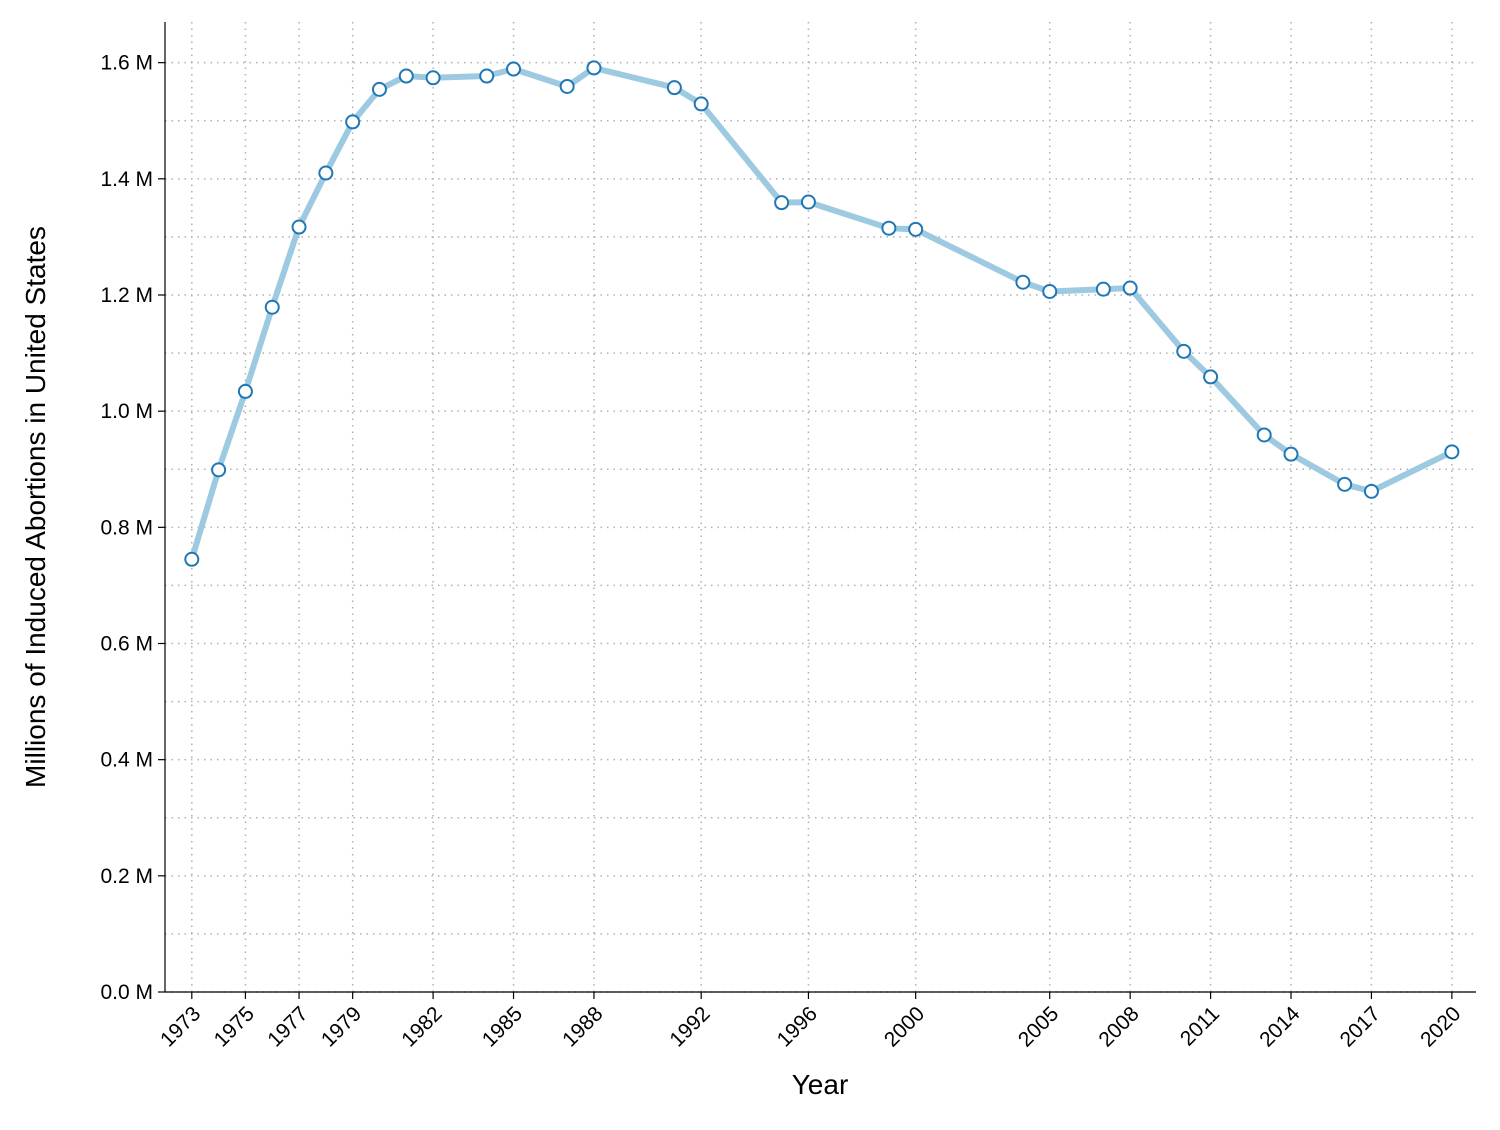  I want to click on y-tick-label: 1.0 M, so click(126, 411).